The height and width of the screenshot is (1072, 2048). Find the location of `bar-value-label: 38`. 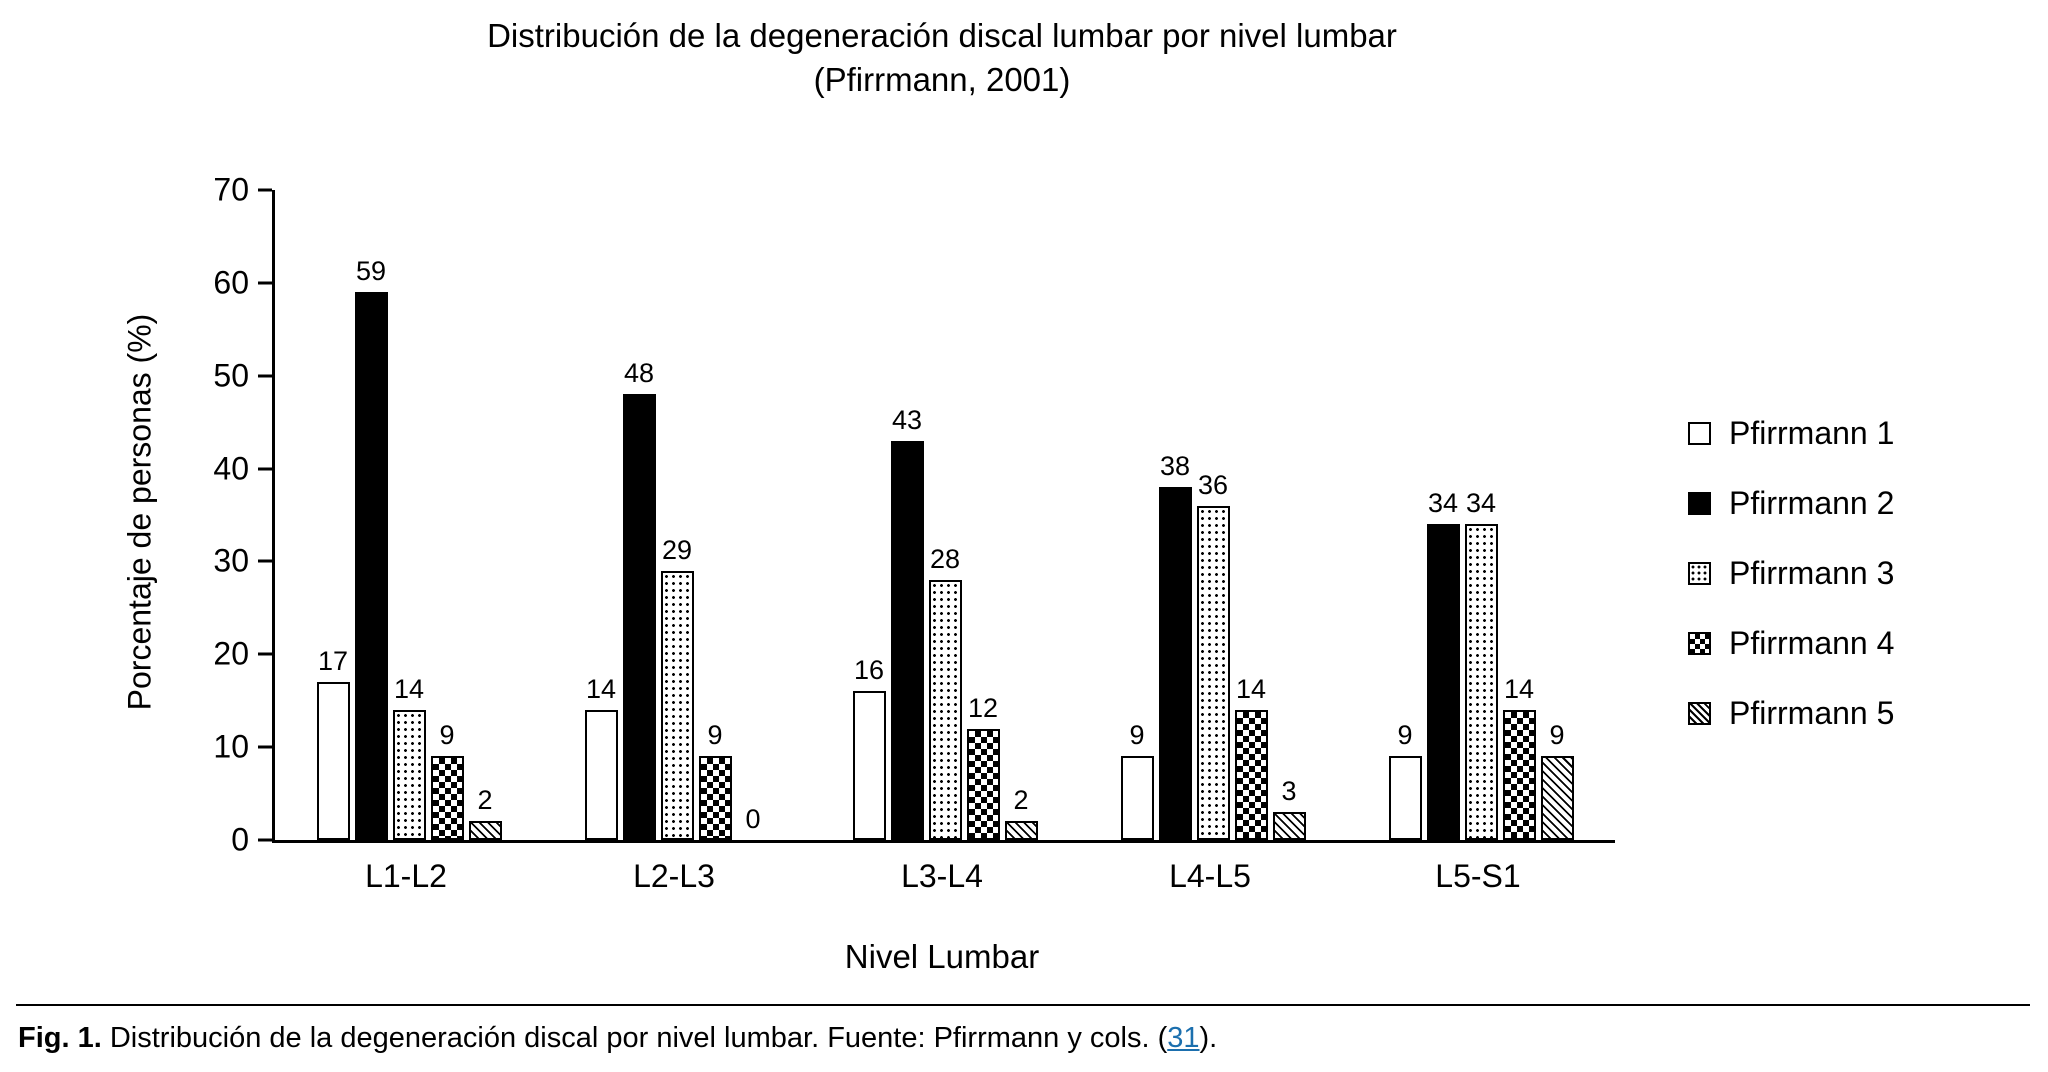

bar-value-label: 38 is located at coordinates (1175, 466).